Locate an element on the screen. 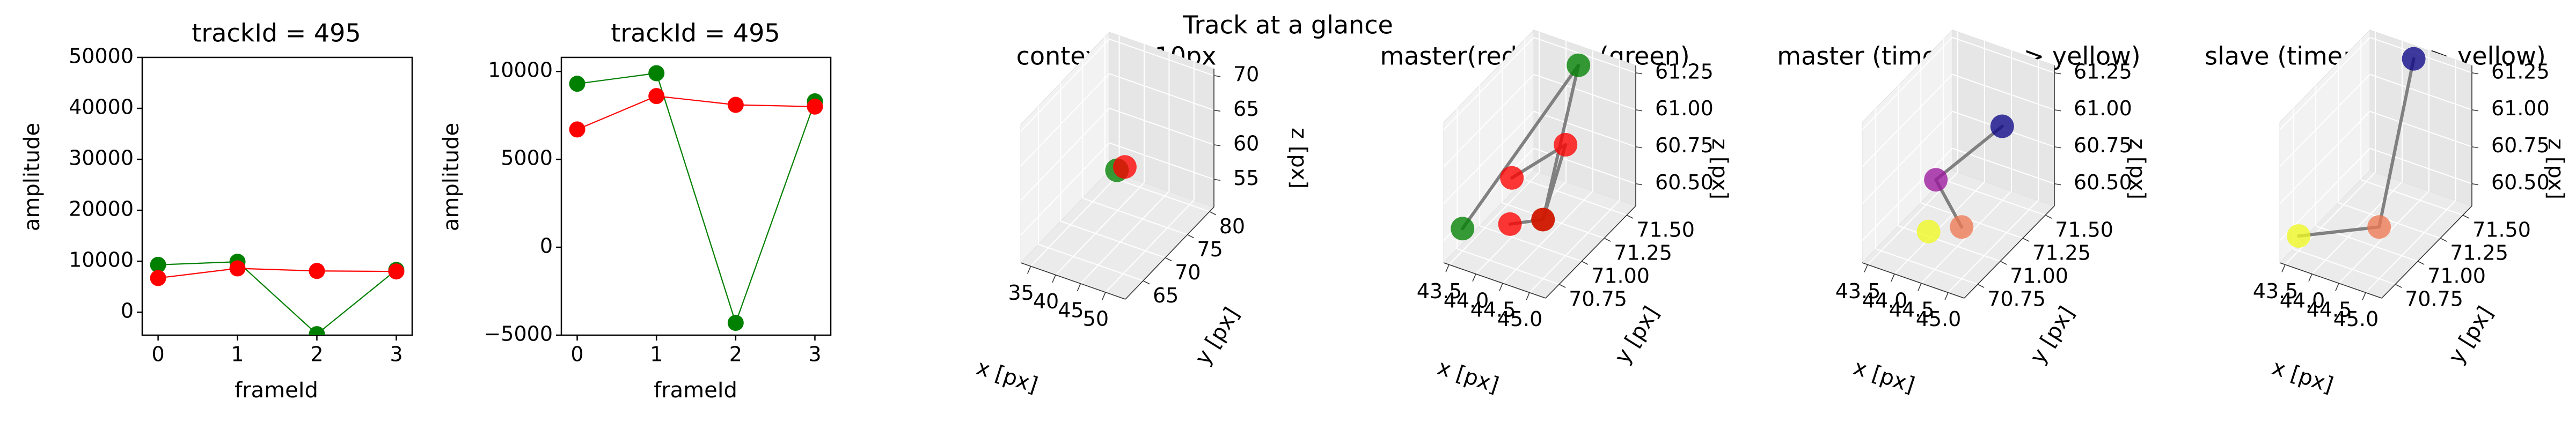 The width and height of the screenshot is (2576, 429). y-tick-label: 71.50 is located at coordinates (1665, 230).